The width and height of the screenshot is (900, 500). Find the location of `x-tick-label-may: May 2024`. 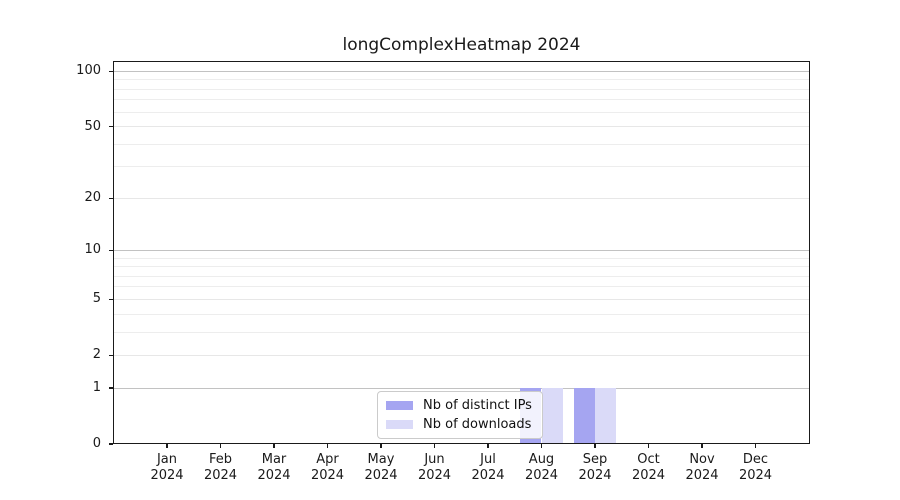

x-tick-label-may: May 2024 is located at coordinates (381, 467).